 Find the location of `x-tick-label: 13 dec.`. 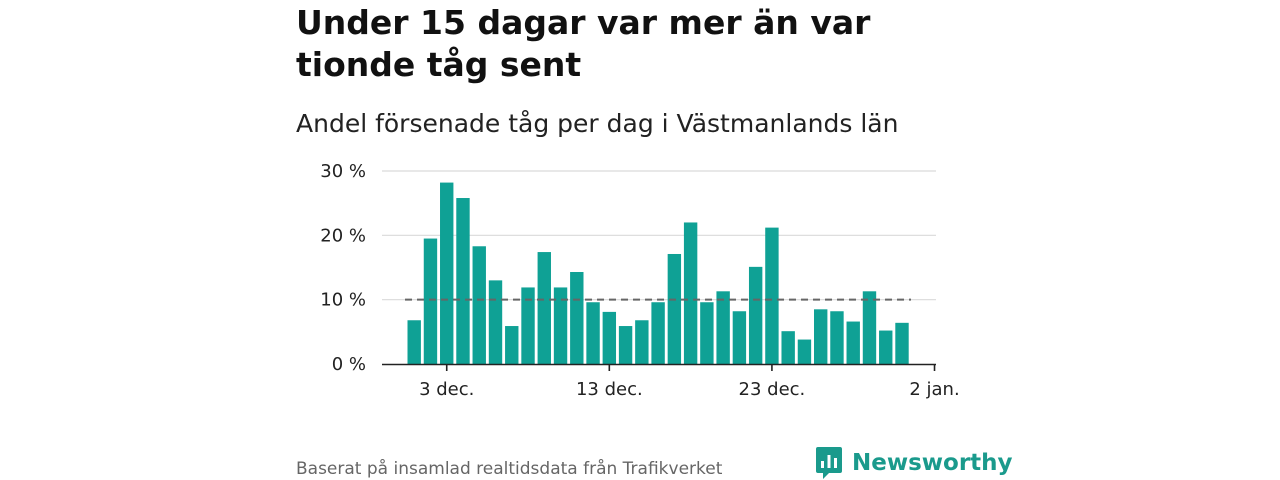

x-tick-label: 13 dec. is located at coordinates (609, 389).